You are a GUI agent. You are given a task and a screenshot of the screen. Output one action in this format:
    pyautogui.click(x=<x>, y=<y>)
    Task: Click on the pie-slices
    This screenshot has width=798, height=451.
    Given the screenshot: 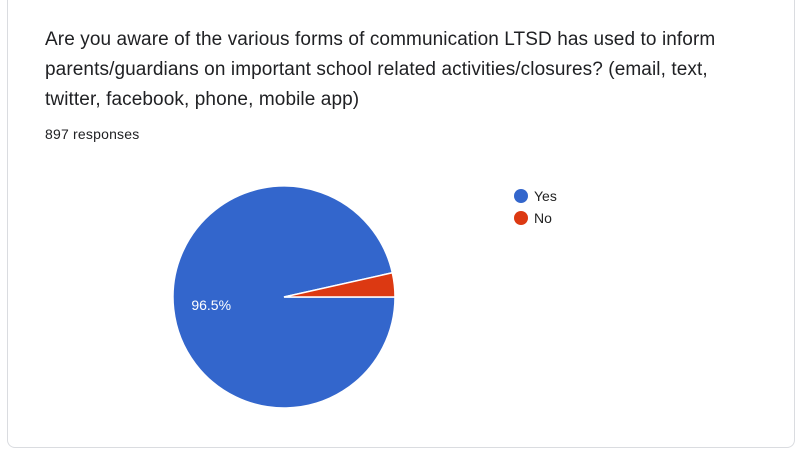 What is the action you would take?
    pyautogui.click(x=284, y=297)
    